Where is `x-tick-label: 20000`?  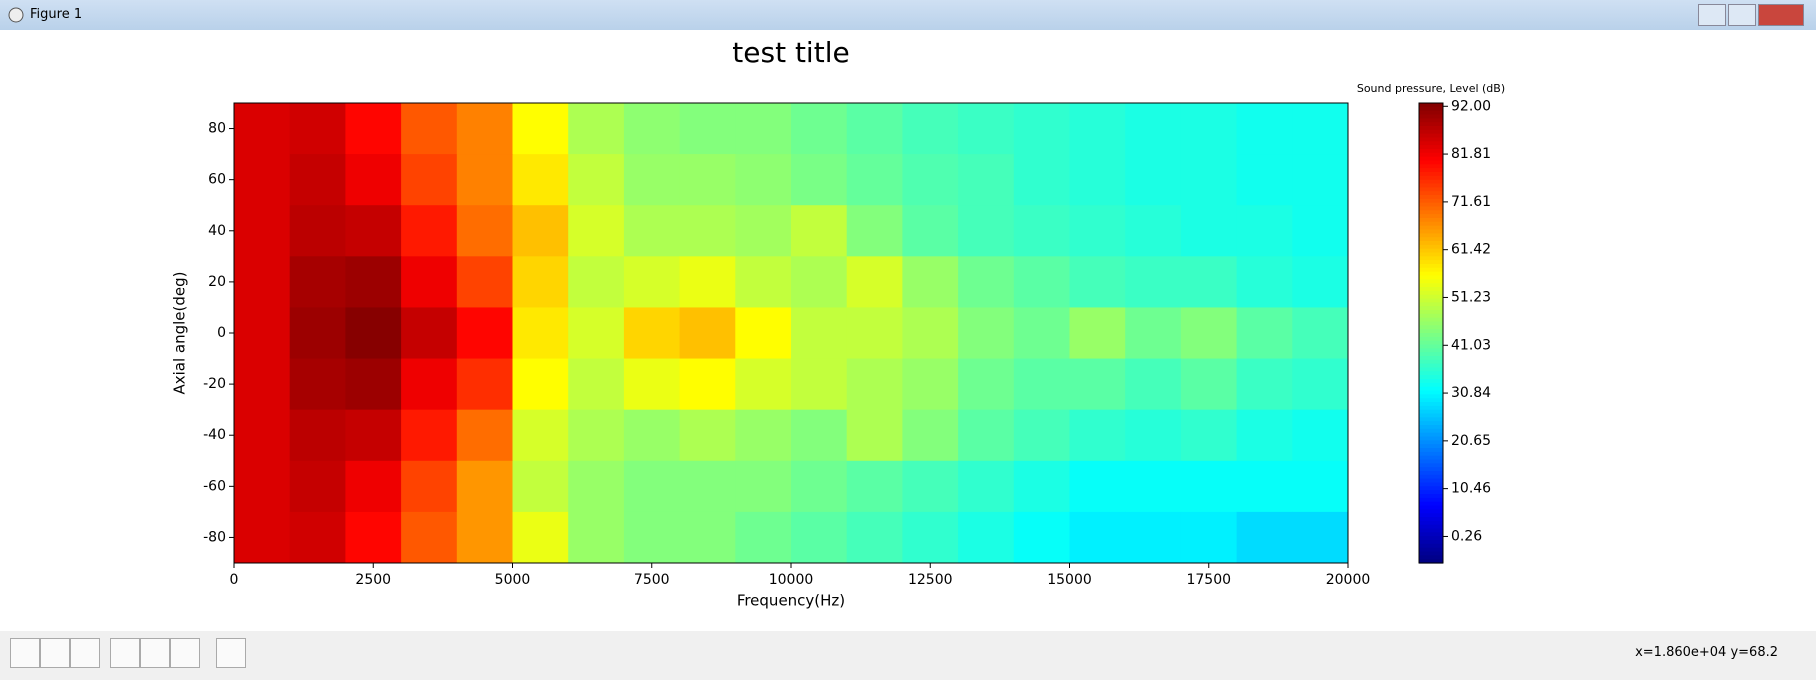 x-tick-label: 20000 is located at coordinates (1348, 580).